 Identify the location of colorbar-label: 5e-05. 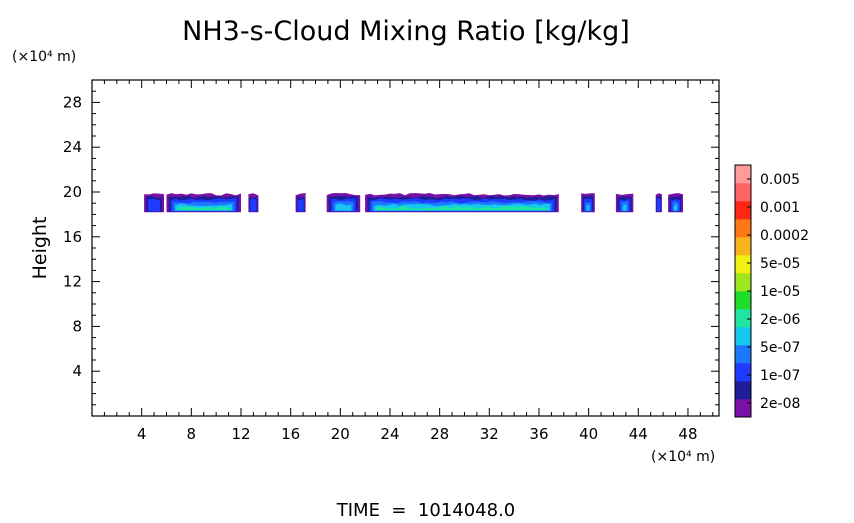
(780, 264).